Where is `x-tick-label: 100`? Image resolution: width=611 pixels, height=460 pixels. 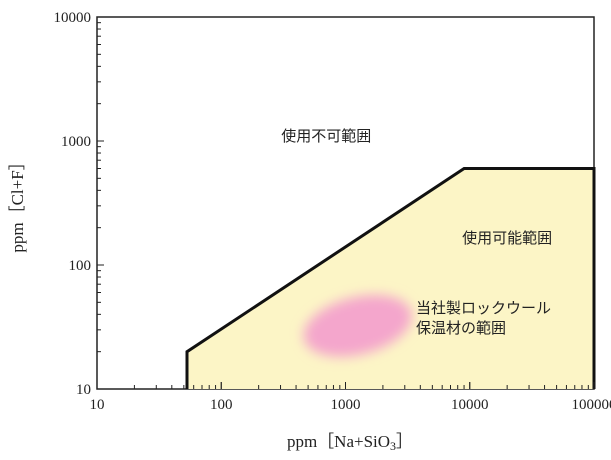
x-tick-label: 100 is located at coordinates (221, 405).